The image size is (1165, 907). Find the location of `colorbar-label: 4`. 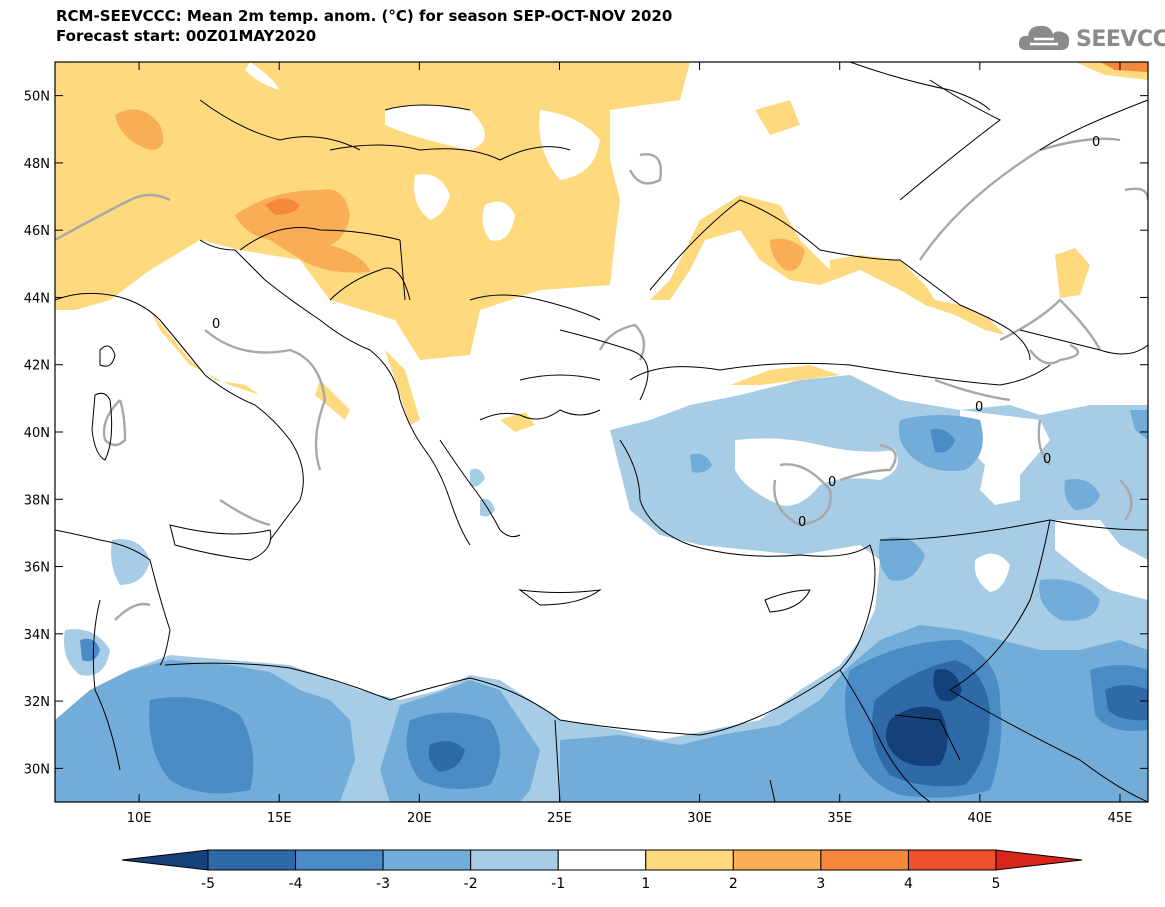

colorbar-label: 4 is located at coordinates (908, 884).